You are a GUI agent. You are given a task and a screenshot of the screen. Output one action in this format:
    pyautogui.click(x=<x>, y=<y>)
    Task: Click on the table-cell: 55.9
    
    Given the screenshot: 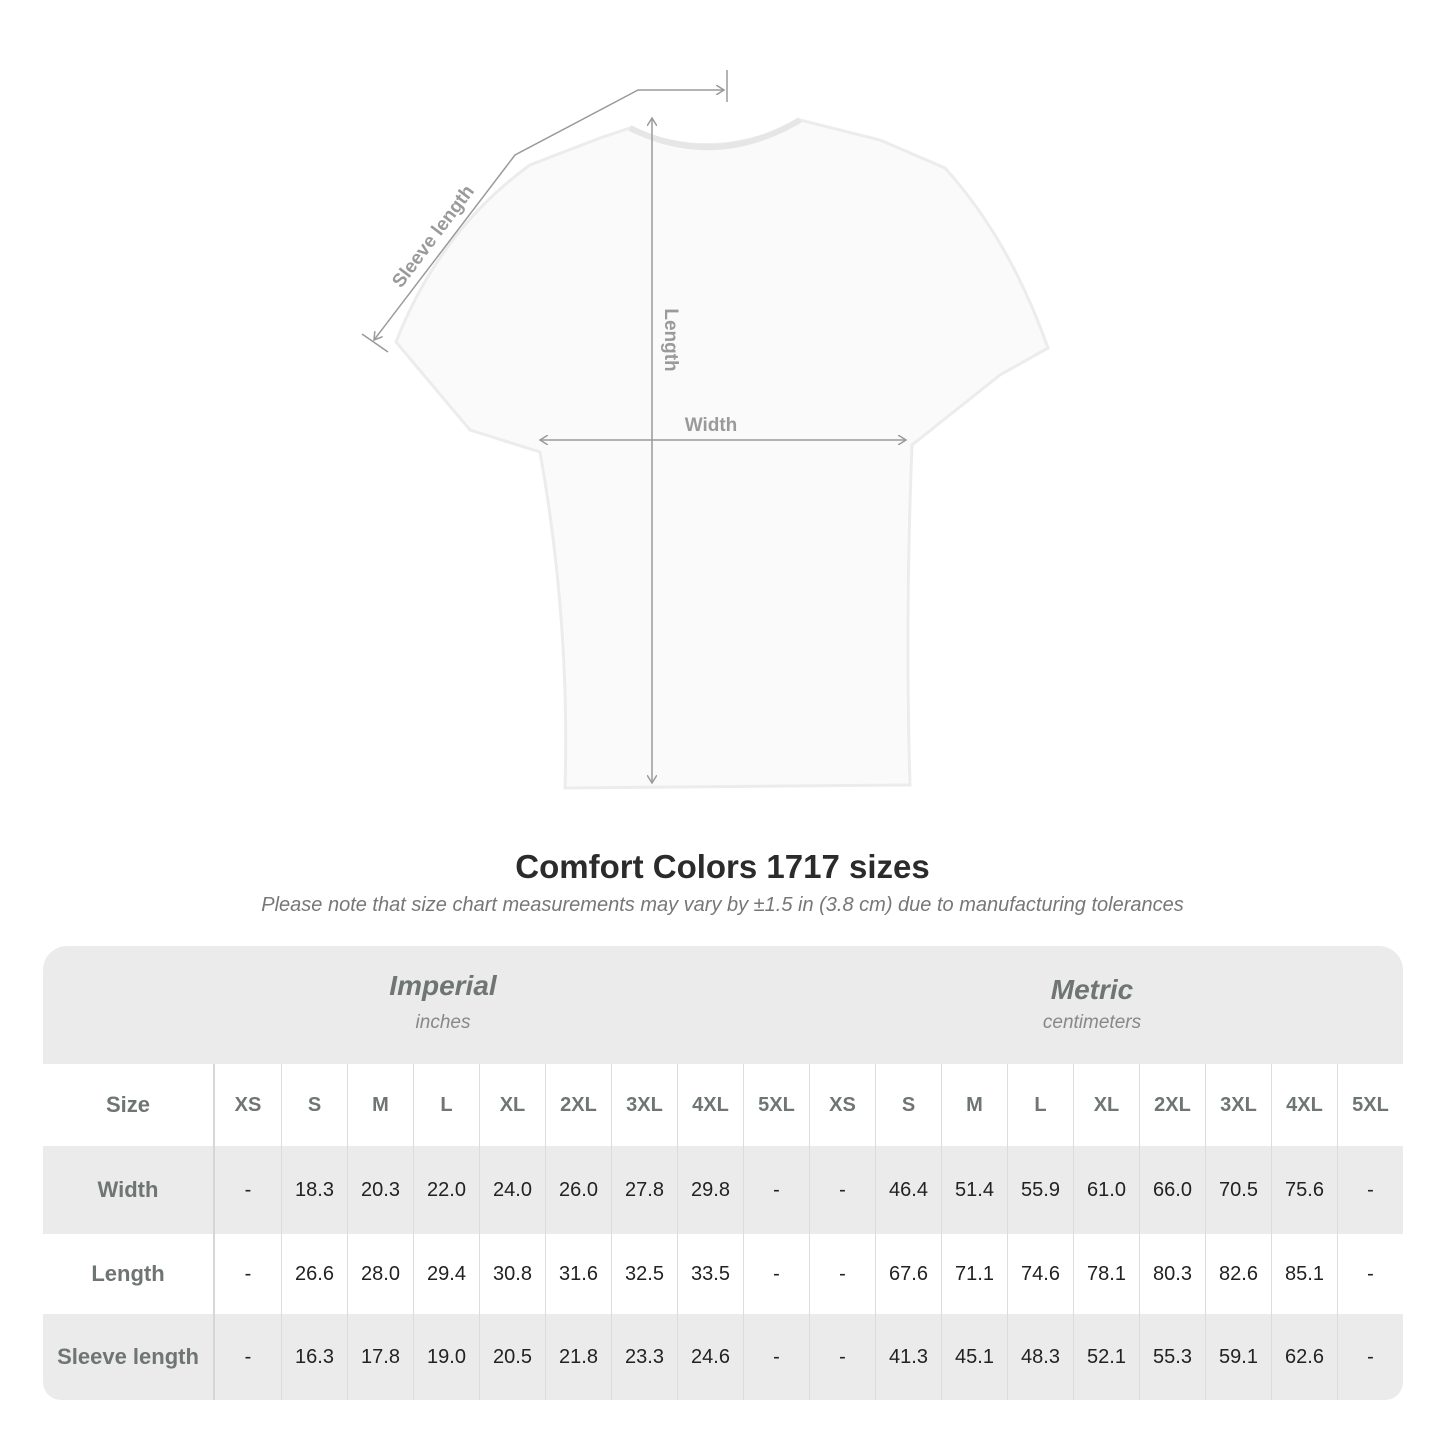 What is the action you would take?
    pyautogui.click(x=1040, y=1190)
    